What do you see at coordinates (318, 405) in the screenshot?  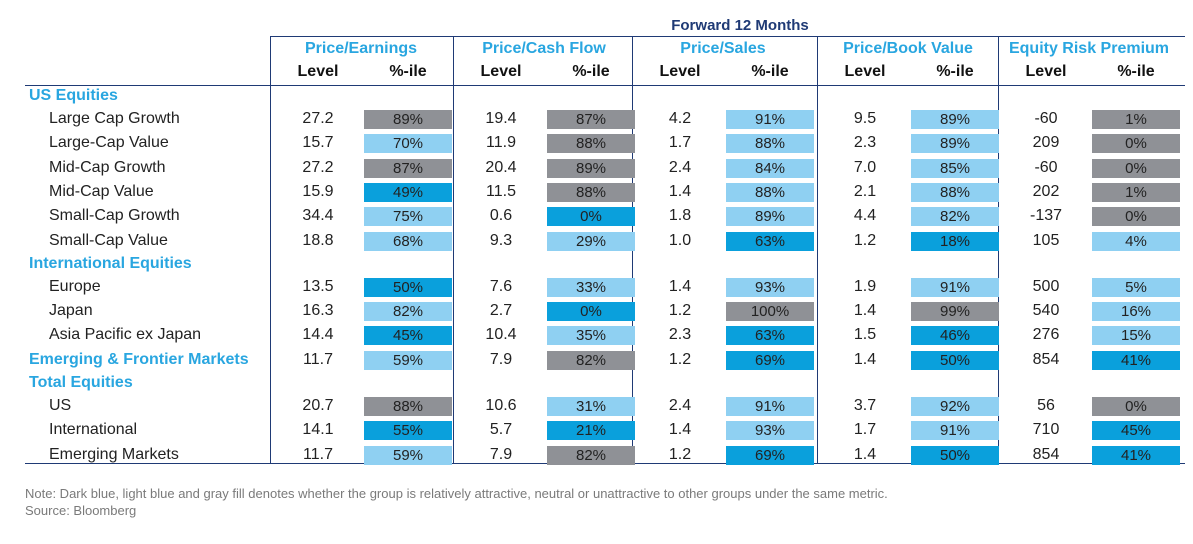 I see `level-value: 20.7` at bounding box center [318, 405].